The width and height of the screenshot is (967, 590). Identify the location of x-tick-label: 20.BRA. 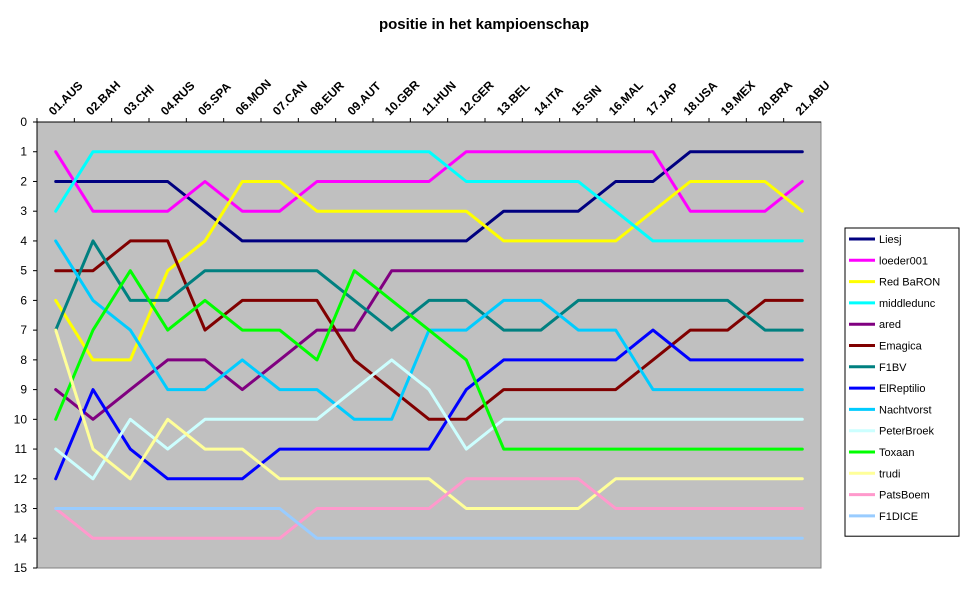
(775, 98).